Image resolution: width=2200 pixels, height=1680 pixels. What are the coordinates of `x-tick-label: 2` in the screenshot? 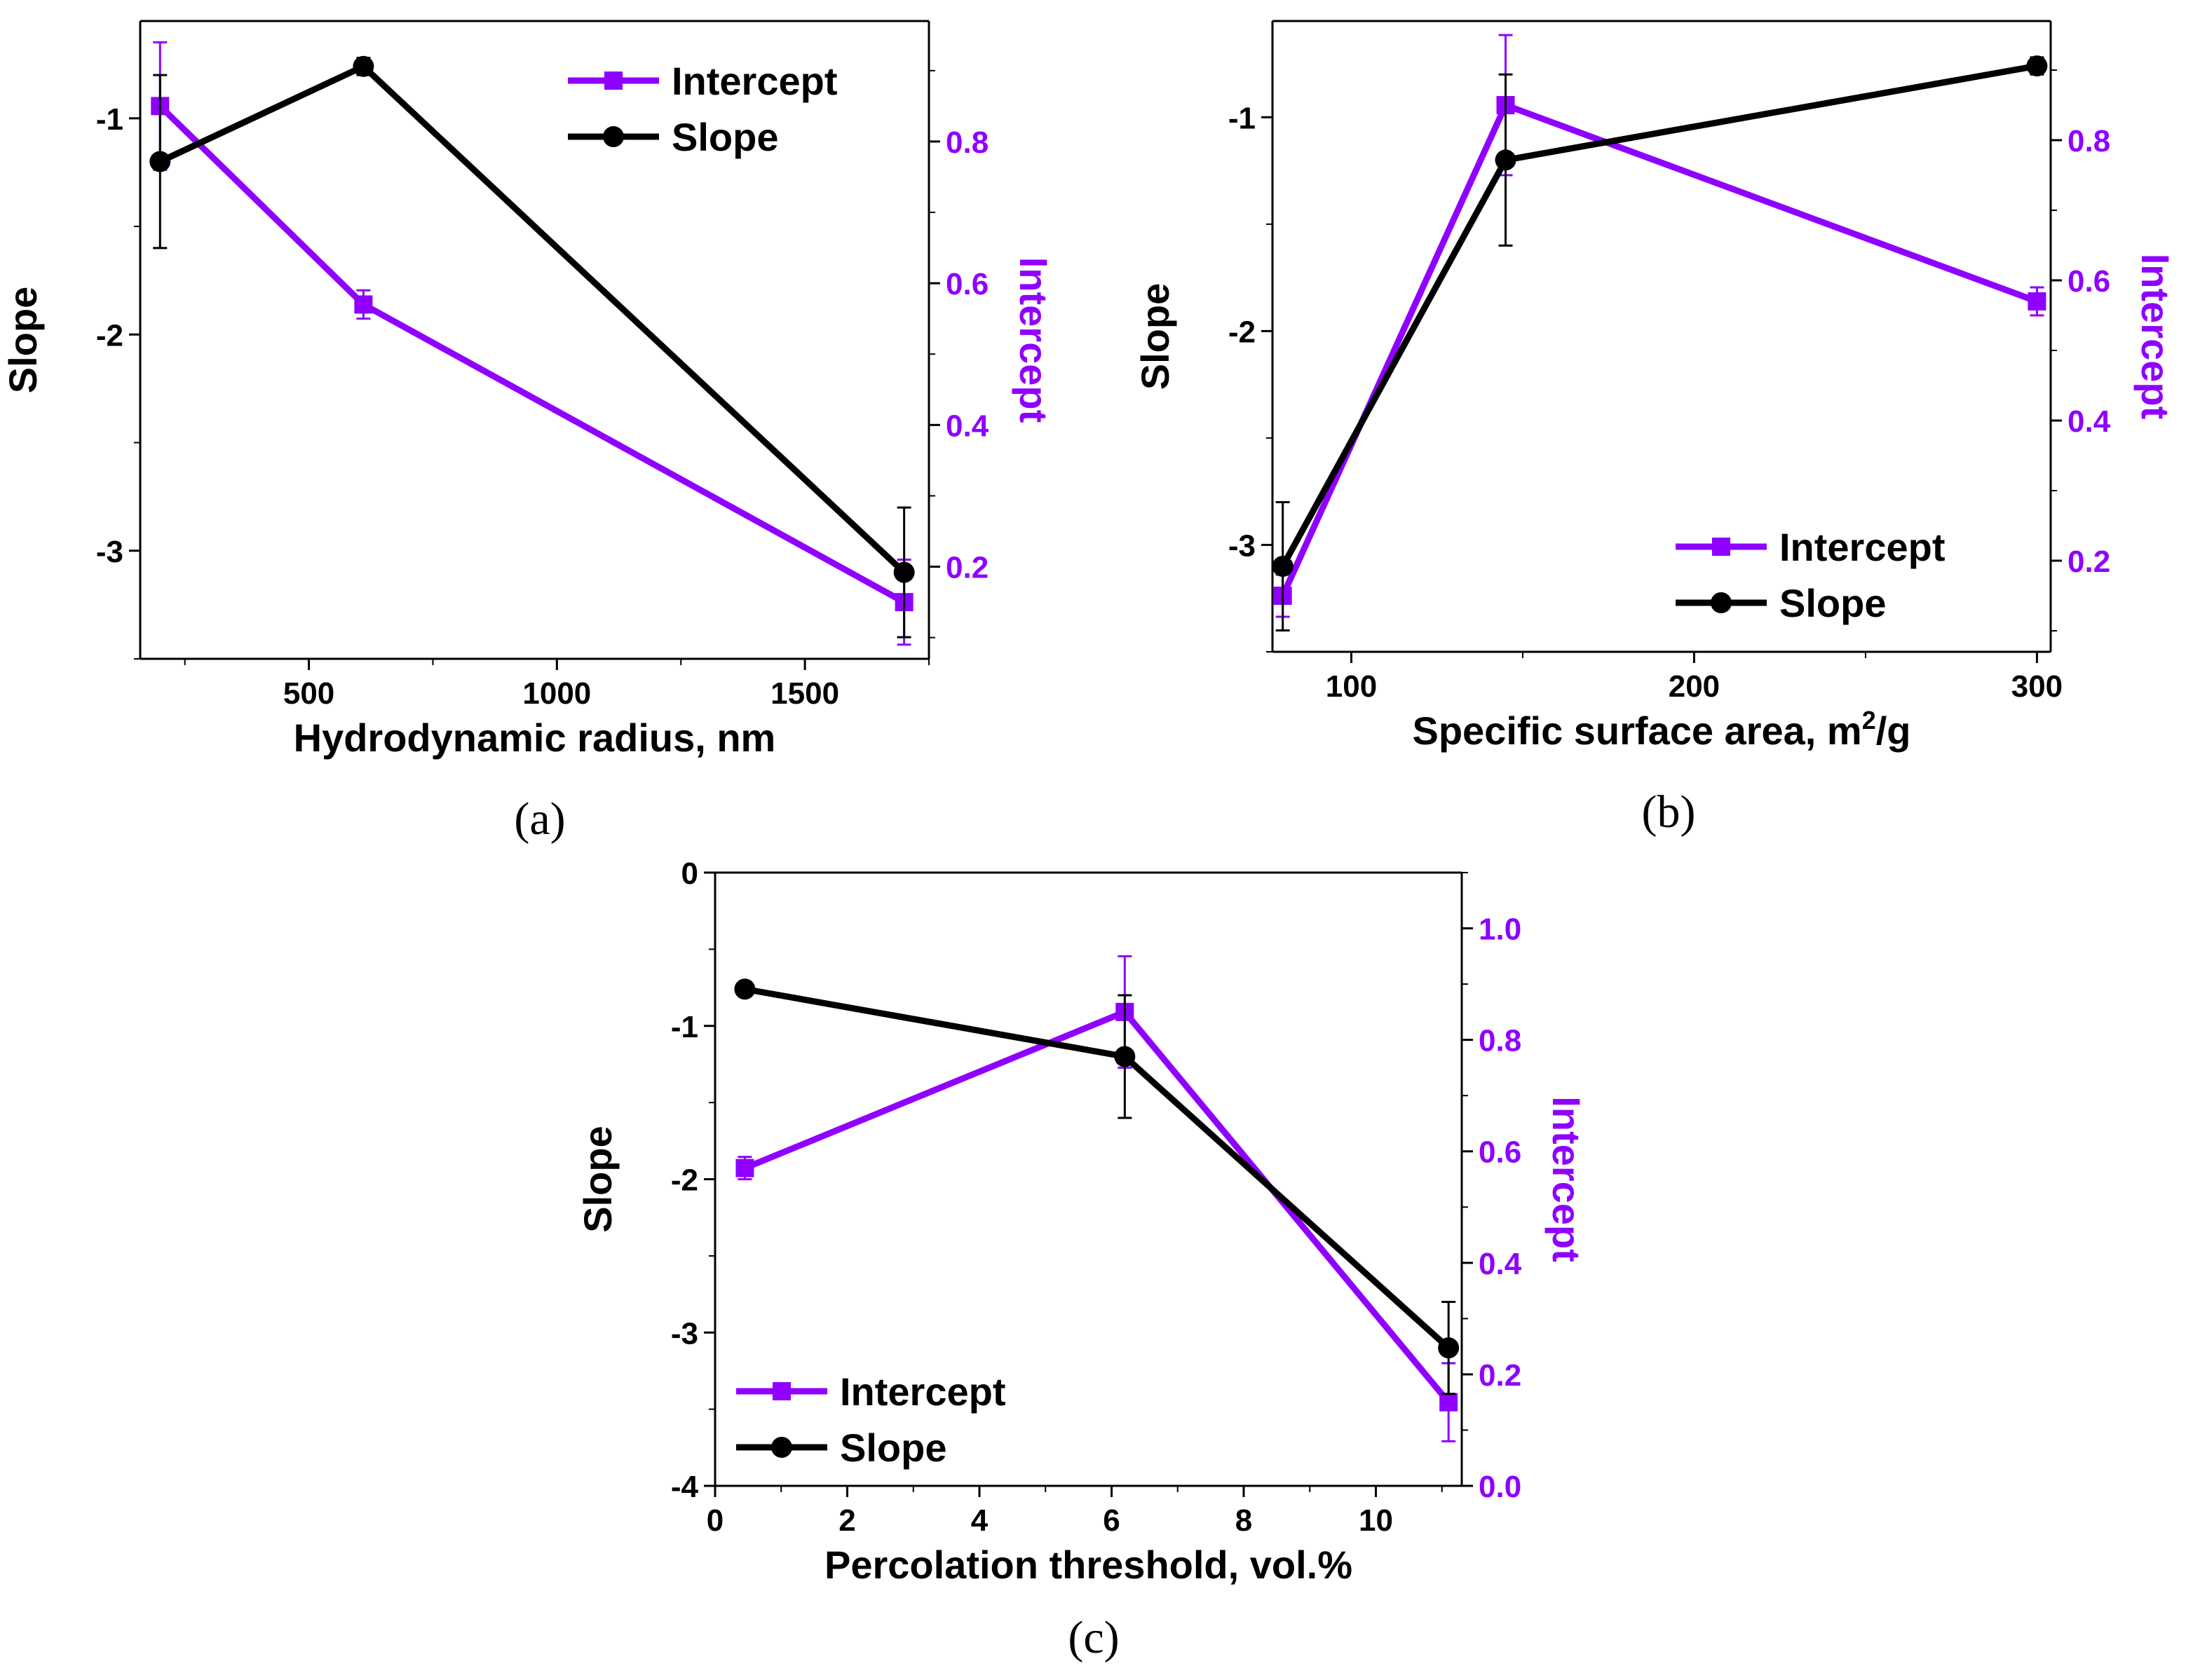 It's located at (846, 1520).